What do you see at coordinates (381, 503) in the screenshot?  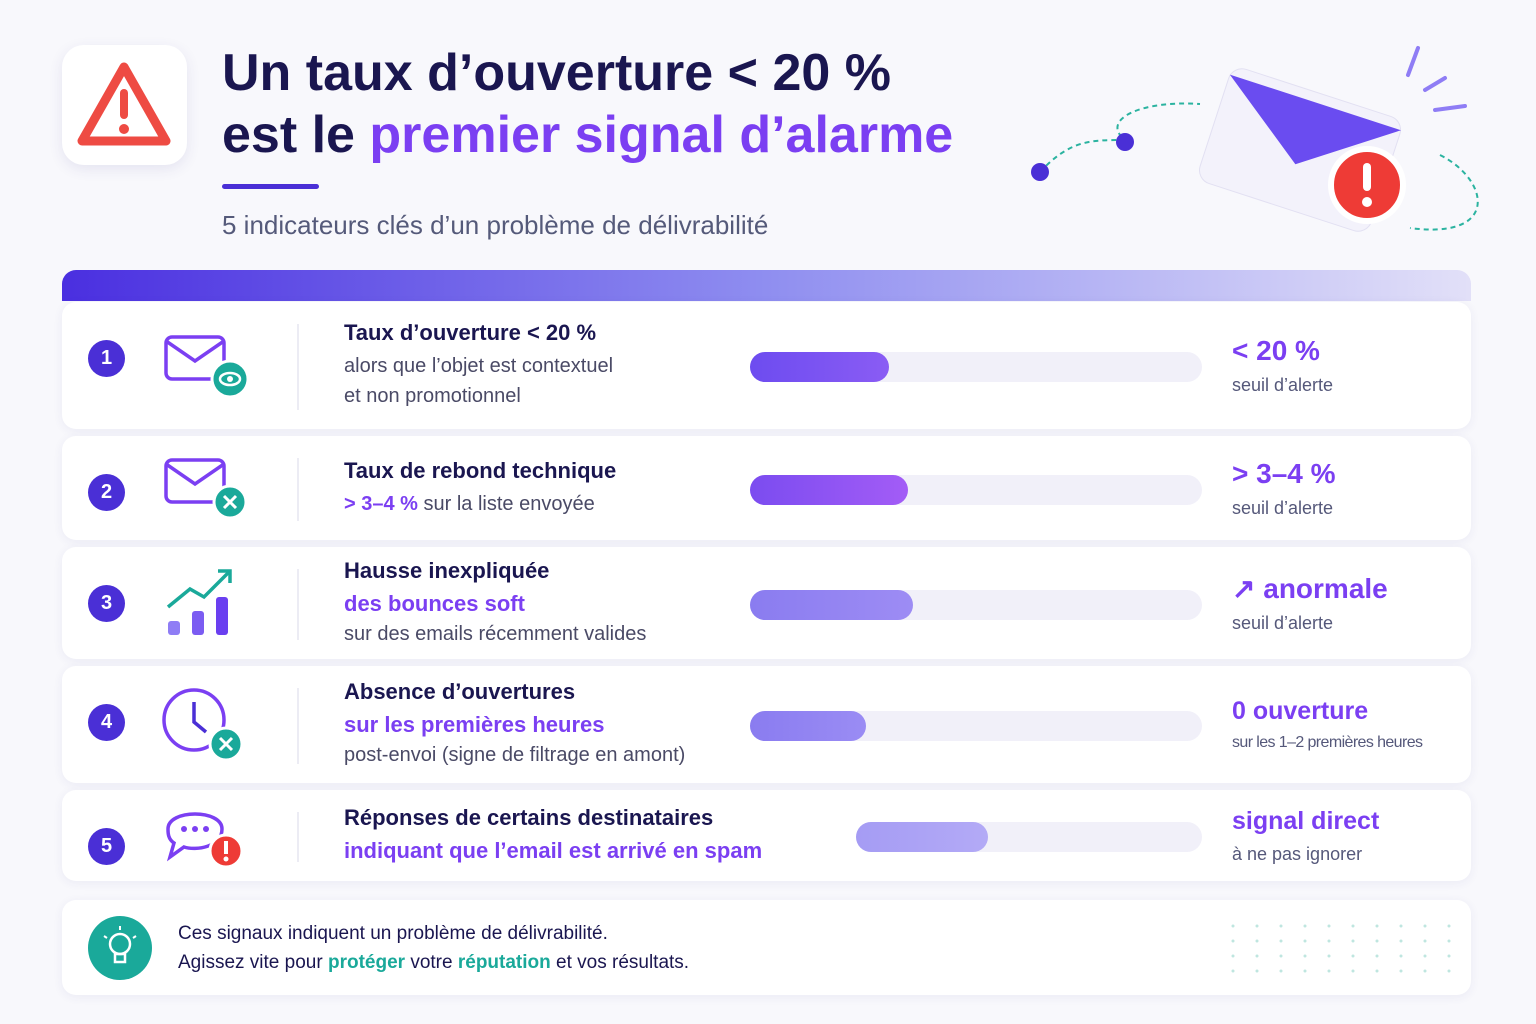 I see `highlight-text: > 3–4 %` at bounding box center [381, 503].